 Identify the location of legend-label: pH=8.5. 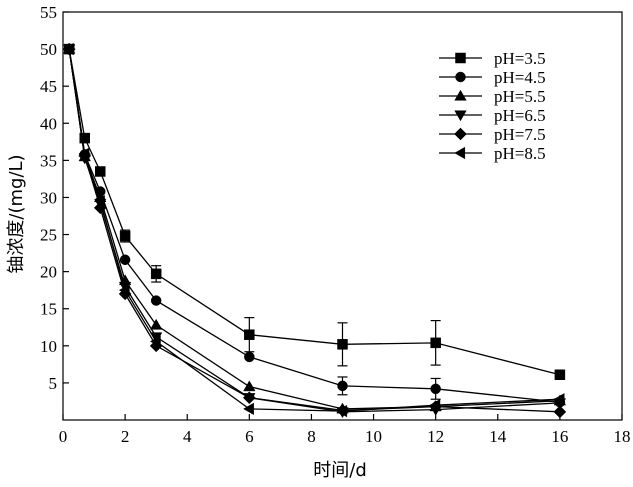
(520, 153).